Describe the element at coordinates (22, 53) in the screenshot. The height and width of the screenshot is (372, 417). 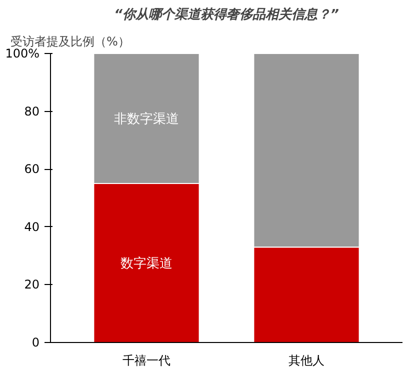
I see `y-tick-label: 100%` at that location.